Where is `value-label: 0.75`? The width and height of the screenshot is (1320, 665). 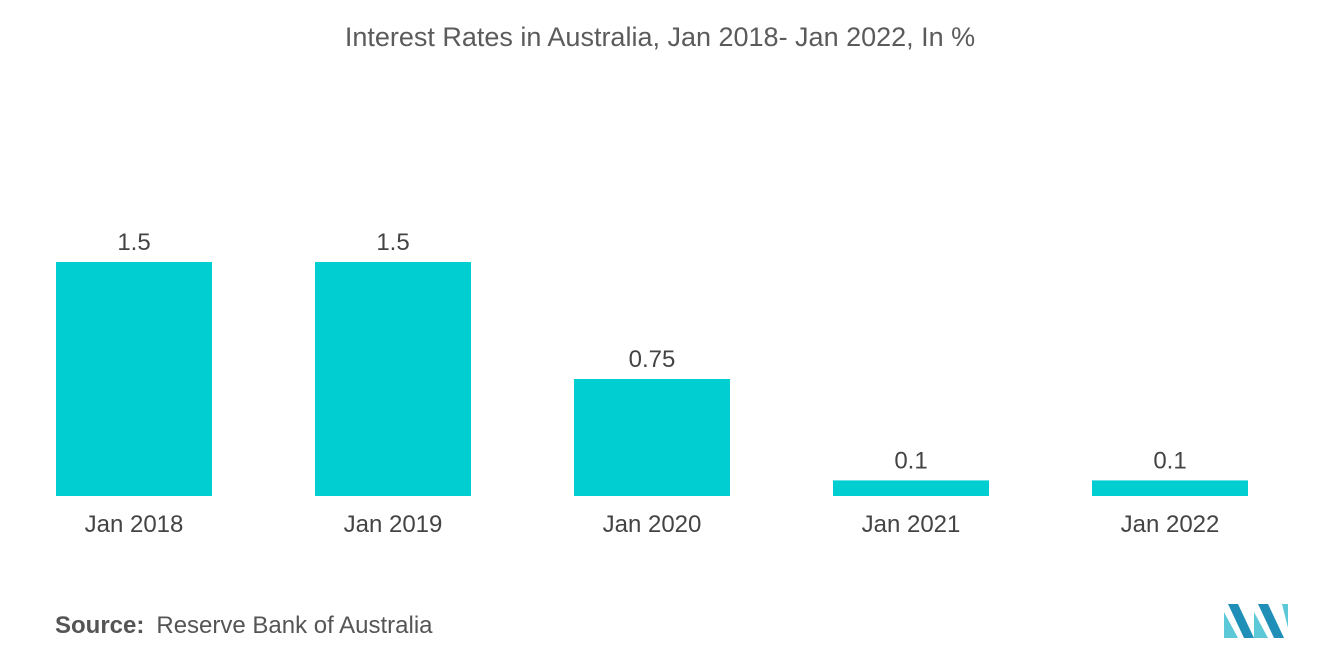
value-label: 0.75 is located at coordinates (652, 359).